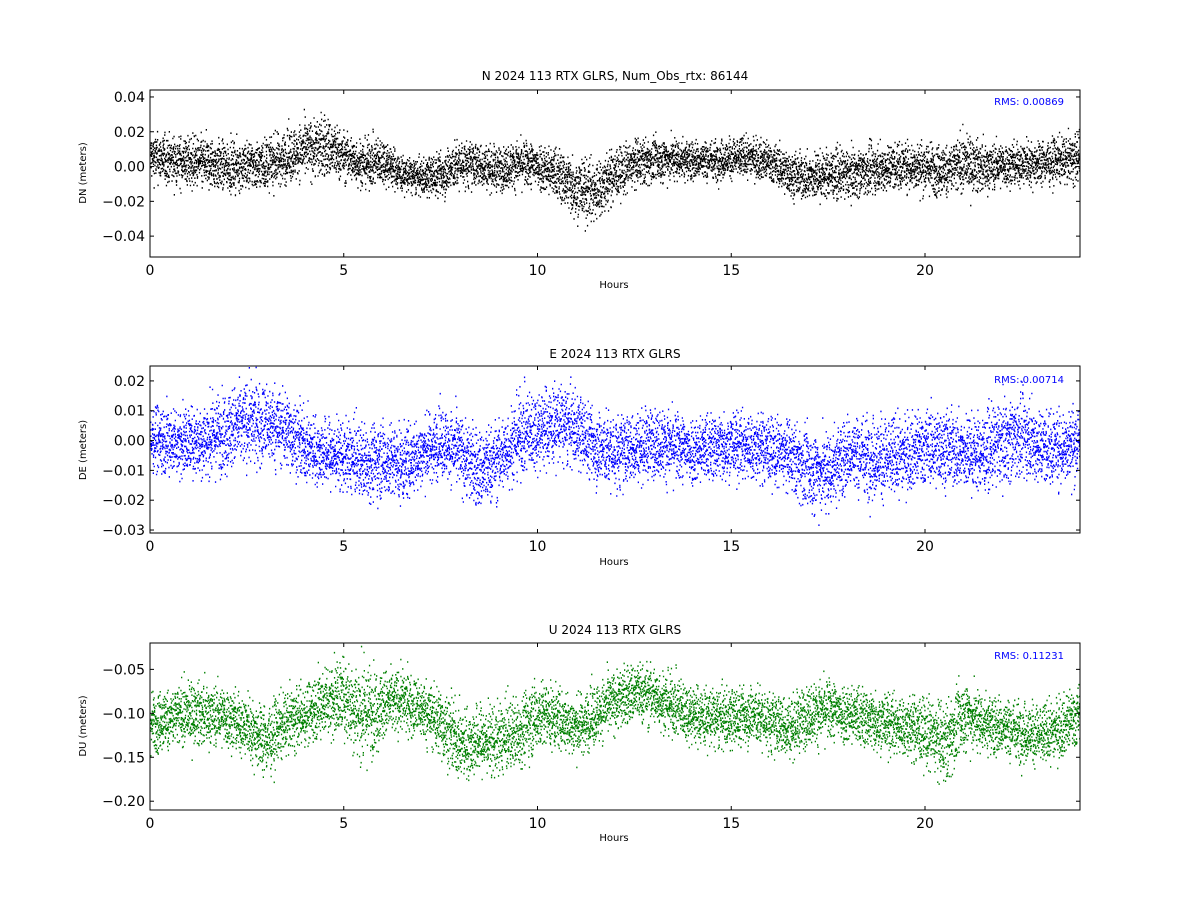 The image size is (1200, 900). I want to click on panel-u-frame, so click(615, 726).